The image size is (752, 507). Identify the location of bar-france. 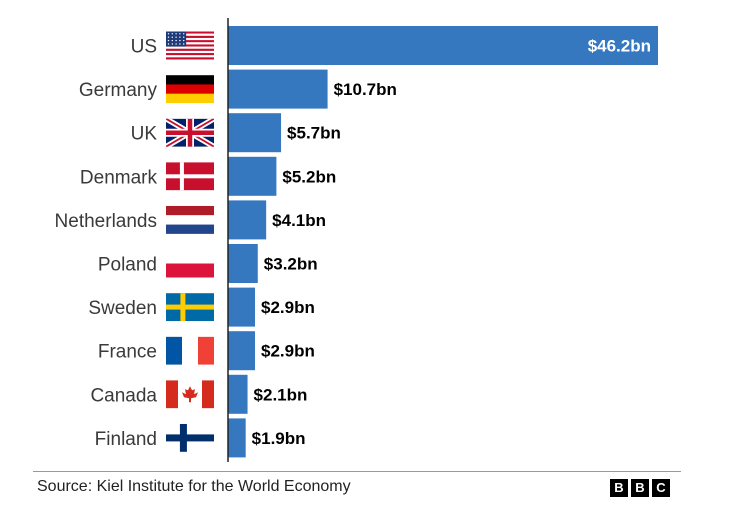
(241, 351).